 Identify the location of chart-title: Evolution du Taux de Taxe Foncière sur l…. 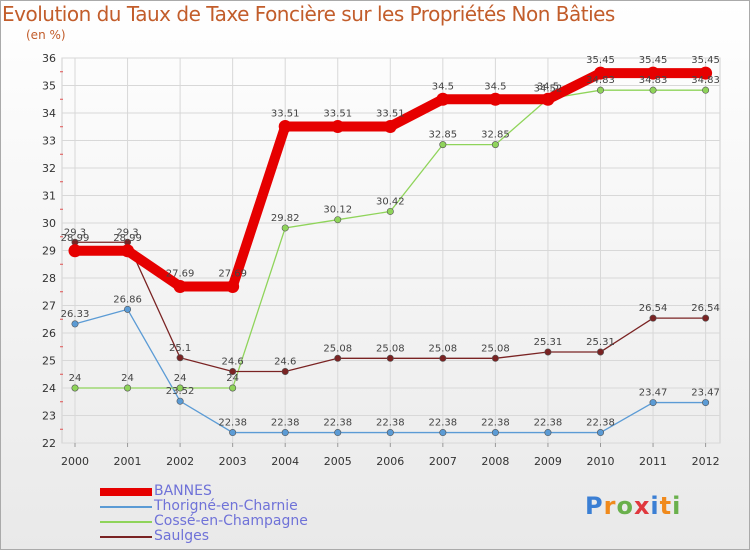
(308, 14).